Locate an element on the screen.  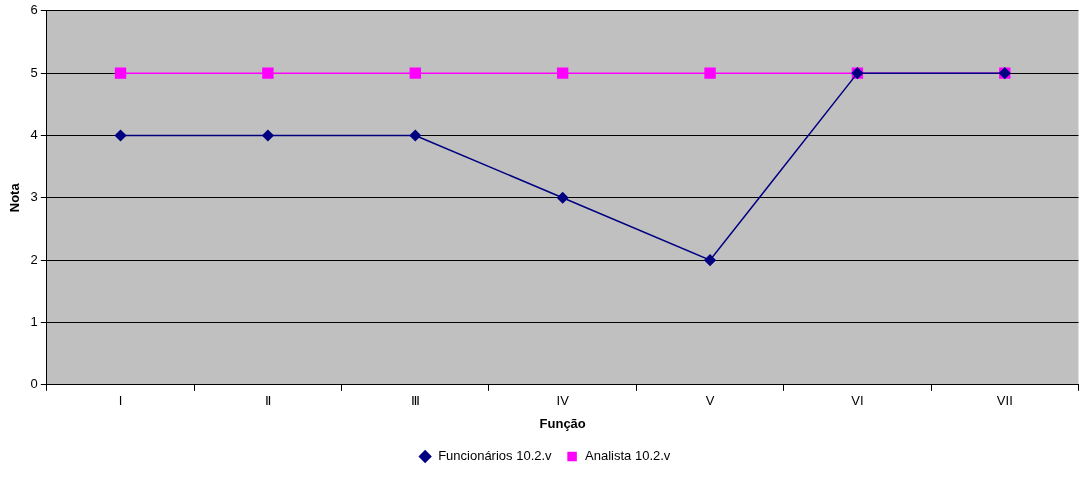
y-tick-label: 5 is located at coordinates (34, 72).